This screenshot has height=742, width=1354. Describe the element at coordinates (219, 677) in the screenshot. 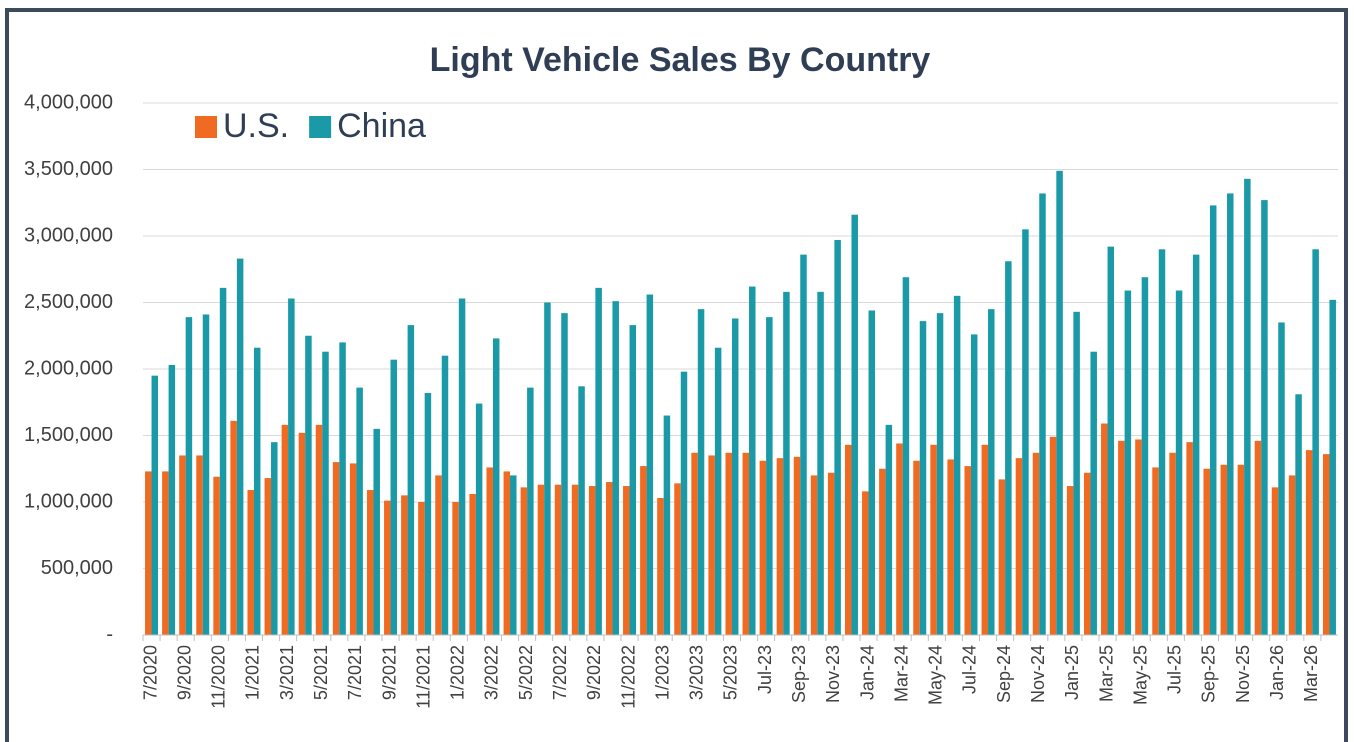

I see `x-tick-label: 11/2020` at that location.